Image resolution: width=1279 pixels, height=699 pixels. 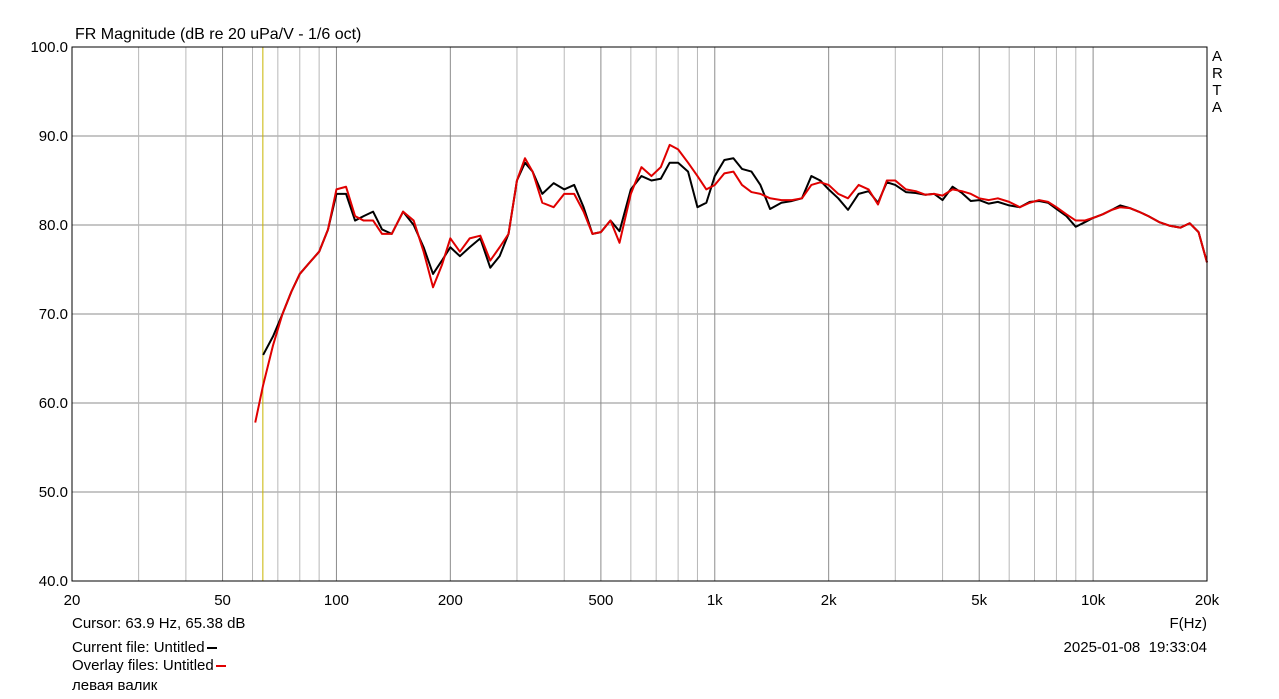 What do you see at coordinates (829, 600) in the screenshot?
I see `x-tick-label: 2k` at bounding box center [829, 600].